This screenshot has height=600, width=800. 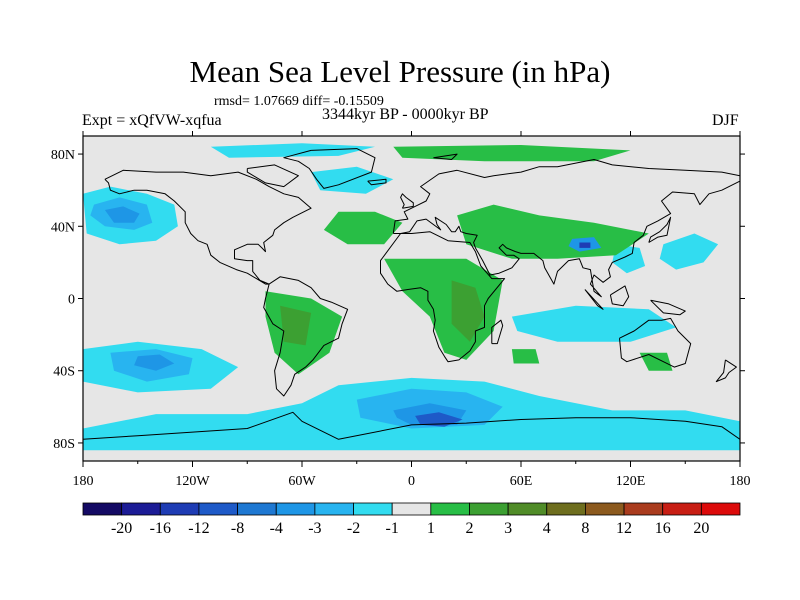 I want to click on lat-tick-label: 80N, so click(x=63, y=155).